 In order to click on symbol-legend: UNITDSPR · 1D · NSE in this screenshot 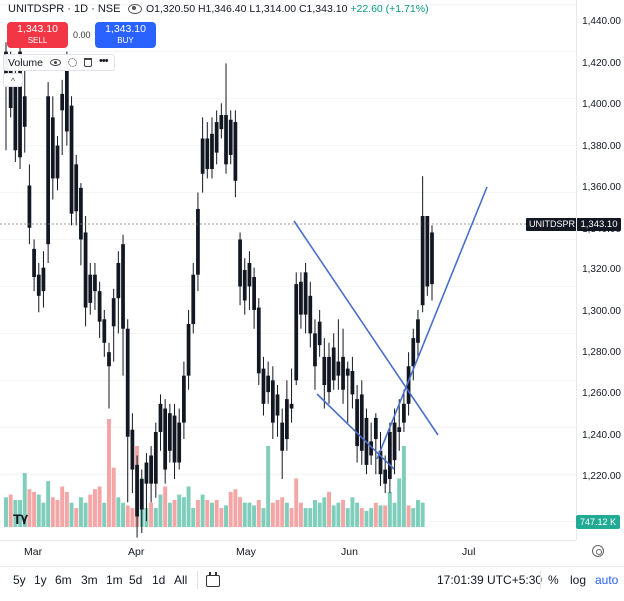, I will do `click(75, 9)`.